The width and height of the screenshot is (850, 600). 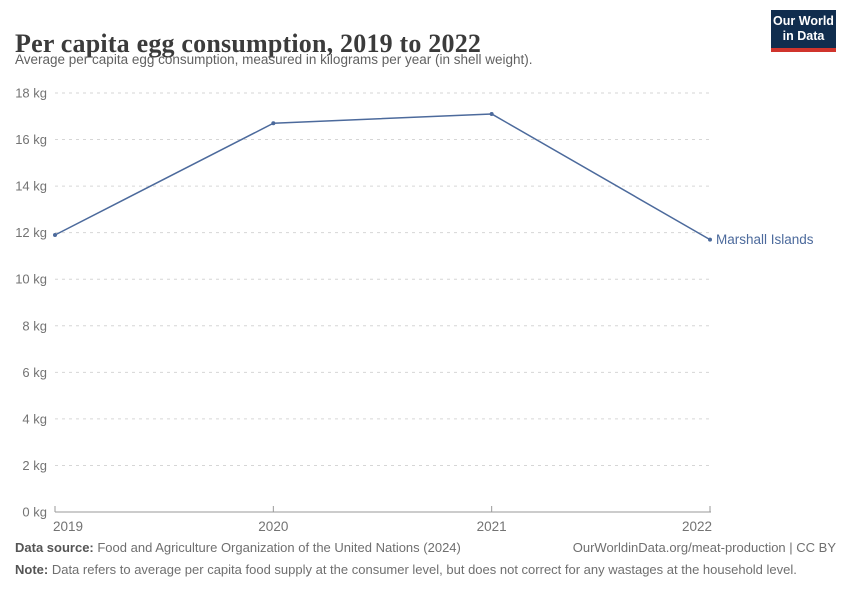 What do you see at coordinates (697, 526) in the screenshot?
I see `x-axis-tick-label: 2022` at bounding box center [697, 526].